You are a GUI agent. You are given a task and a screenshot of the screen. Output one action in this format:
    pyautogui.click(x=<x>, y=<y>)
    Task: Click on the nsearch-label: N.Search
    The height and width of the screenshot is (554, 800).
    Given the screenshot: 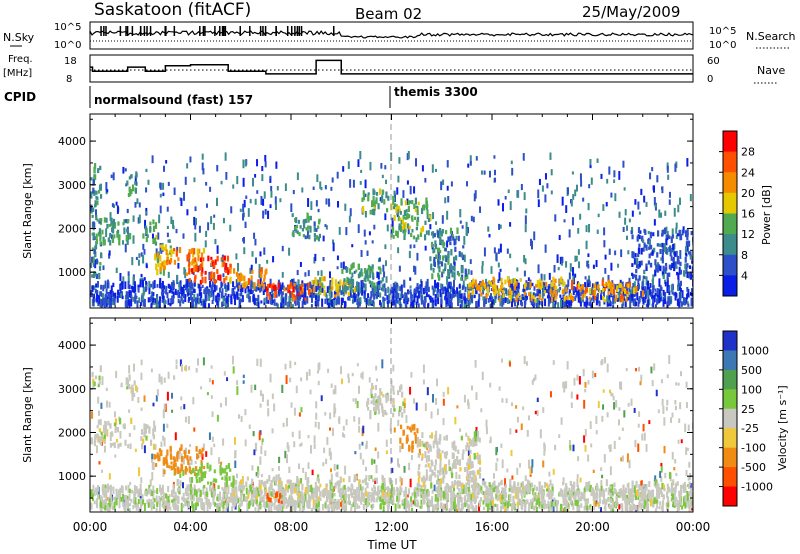 What is the action you would take?
    pyautogui.click(x=771, y=36)
    